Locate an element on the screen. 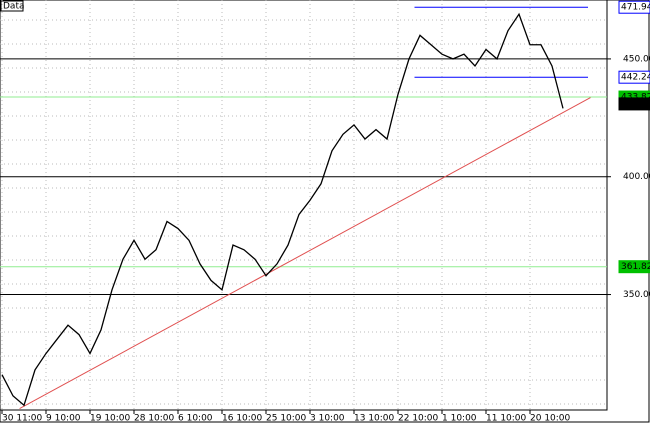  x-tick-label: 6 10:00 is located at coordinates (195, 418).